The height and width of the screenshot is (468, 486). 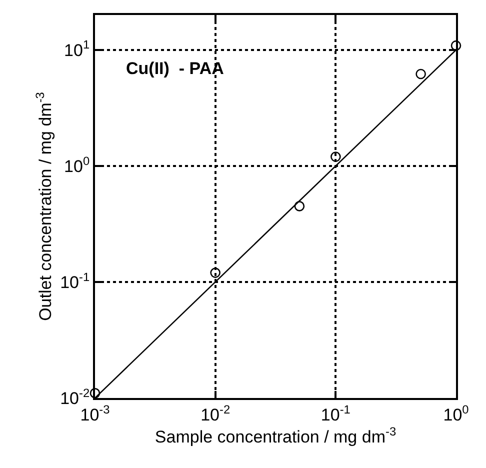 What do you see at coordinates (215, 413) in the screenshot?
I see `x-tick-label: 10$^{-2}$` at bounding box center [215, 413].